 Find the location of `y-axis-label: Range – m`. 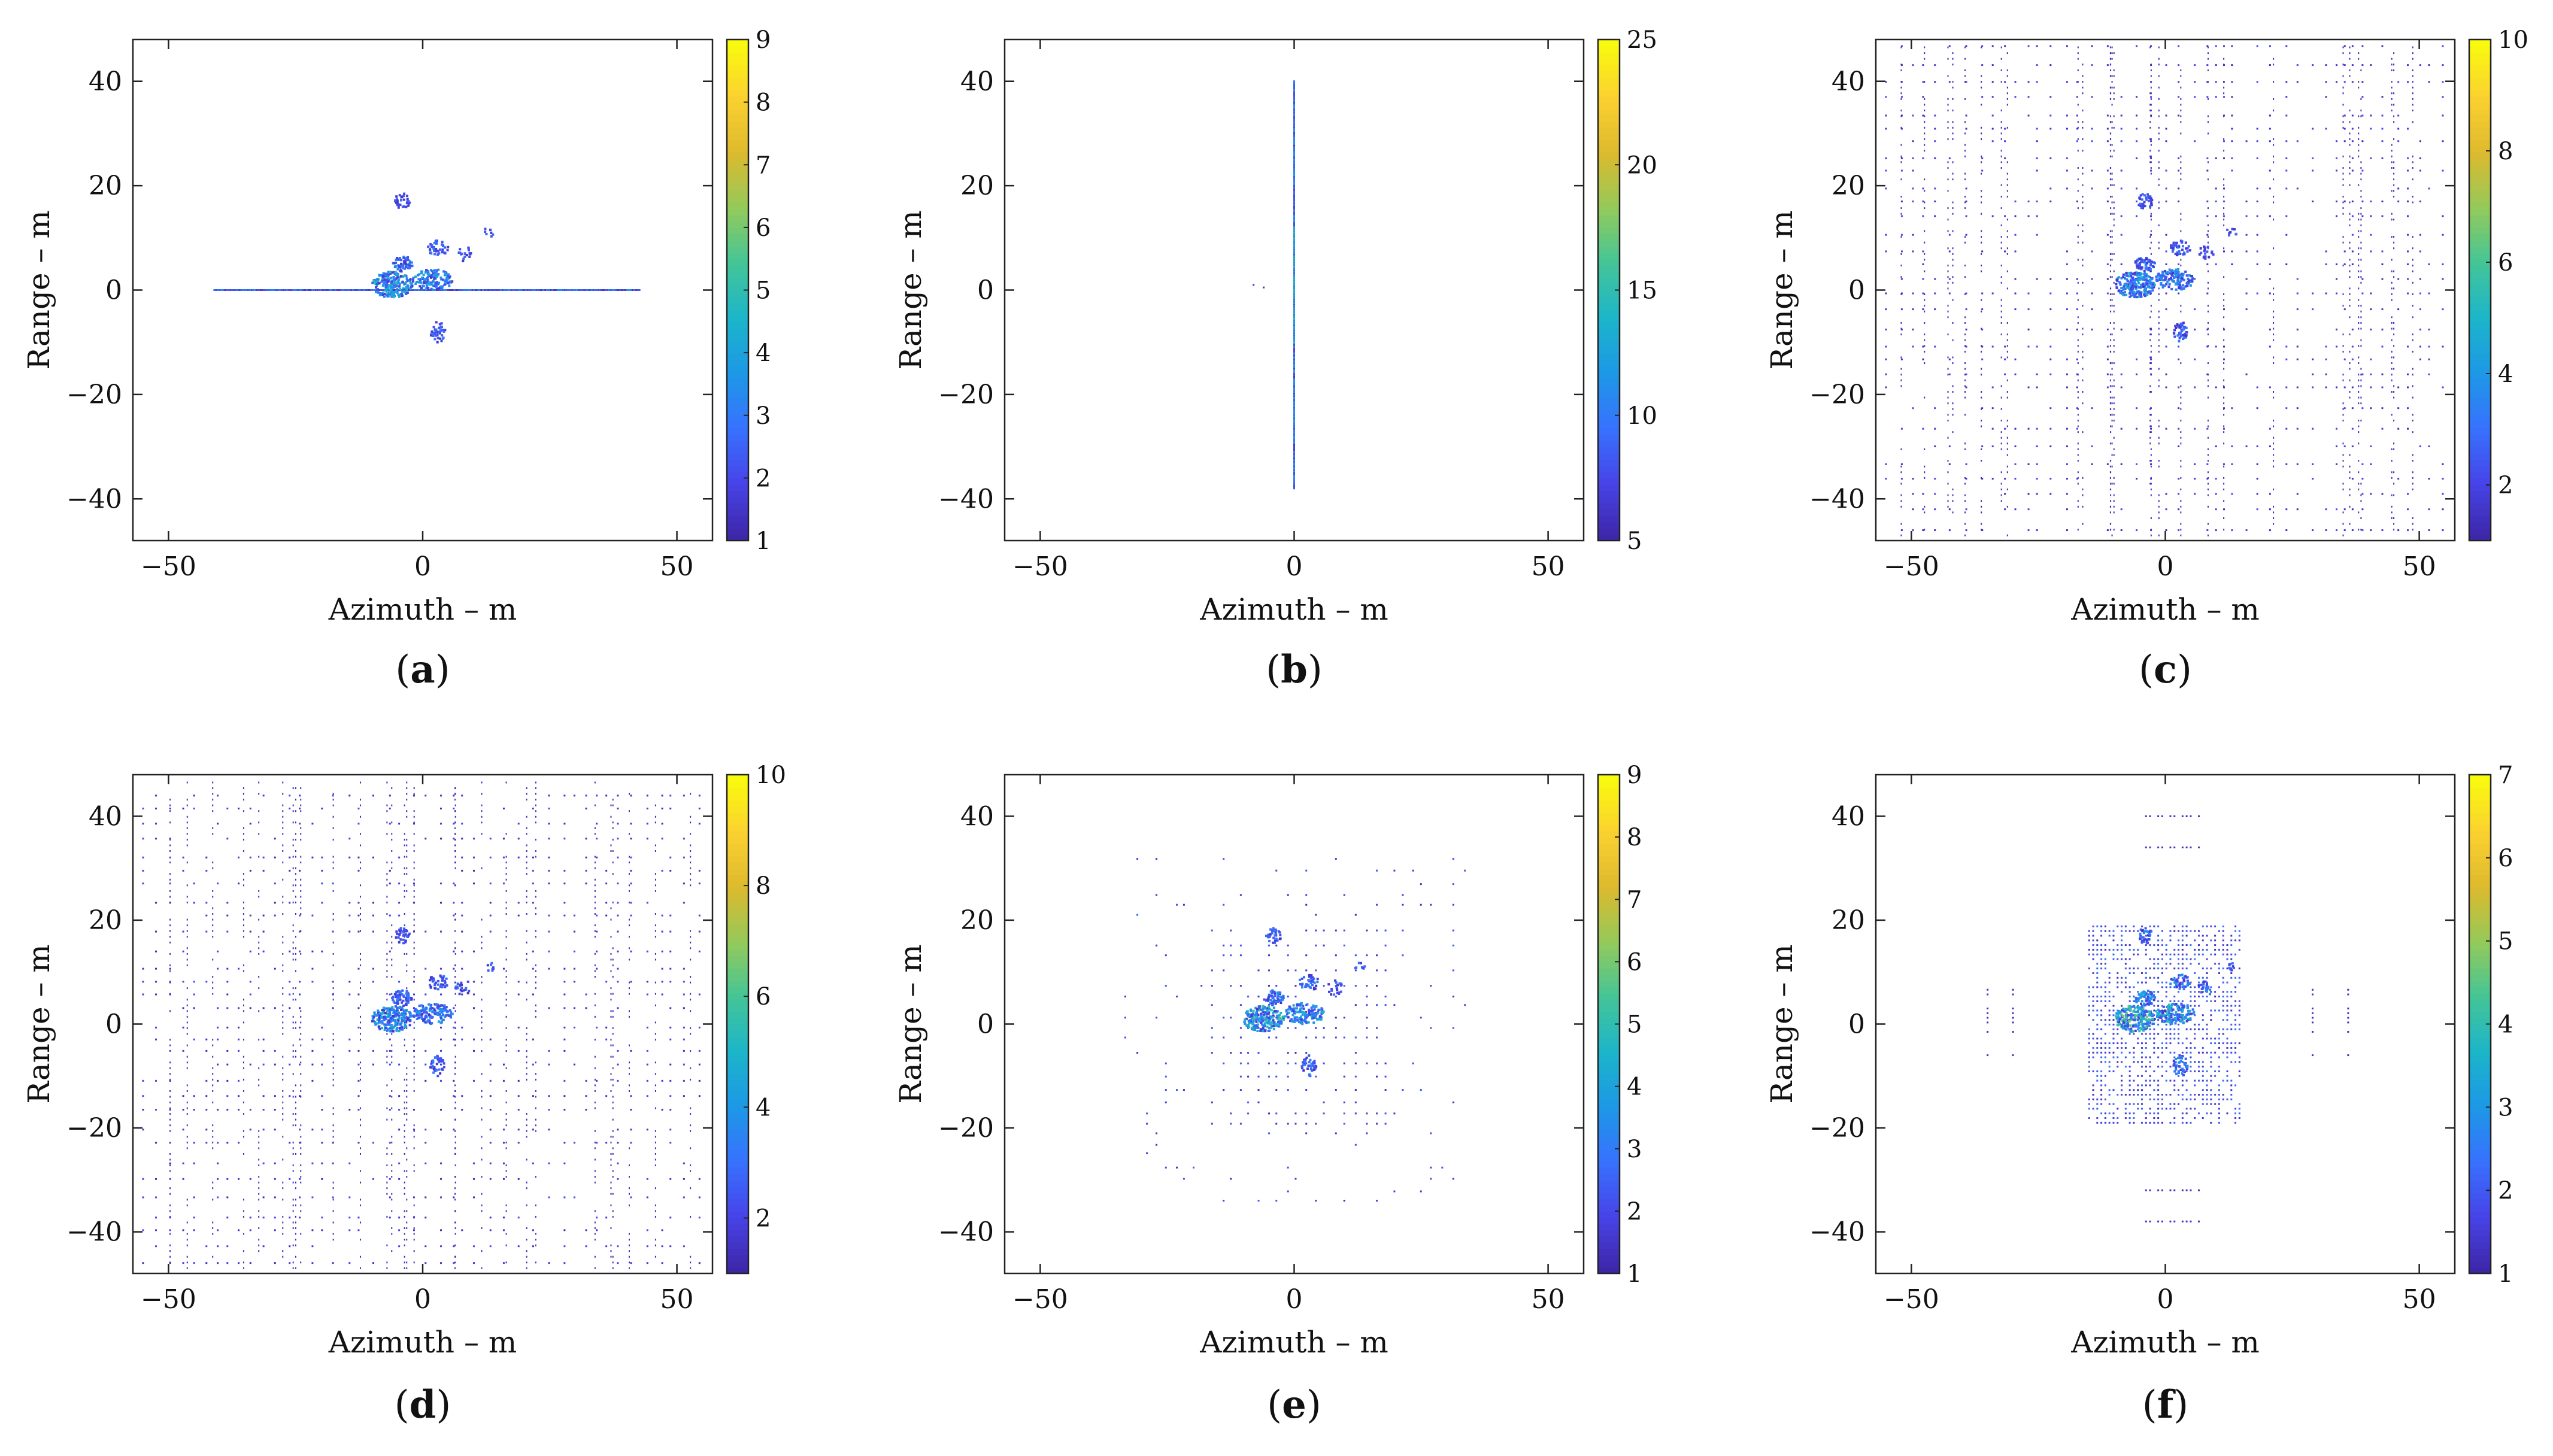

y-axis-label: Range – m is located at coordinates (39, 290).